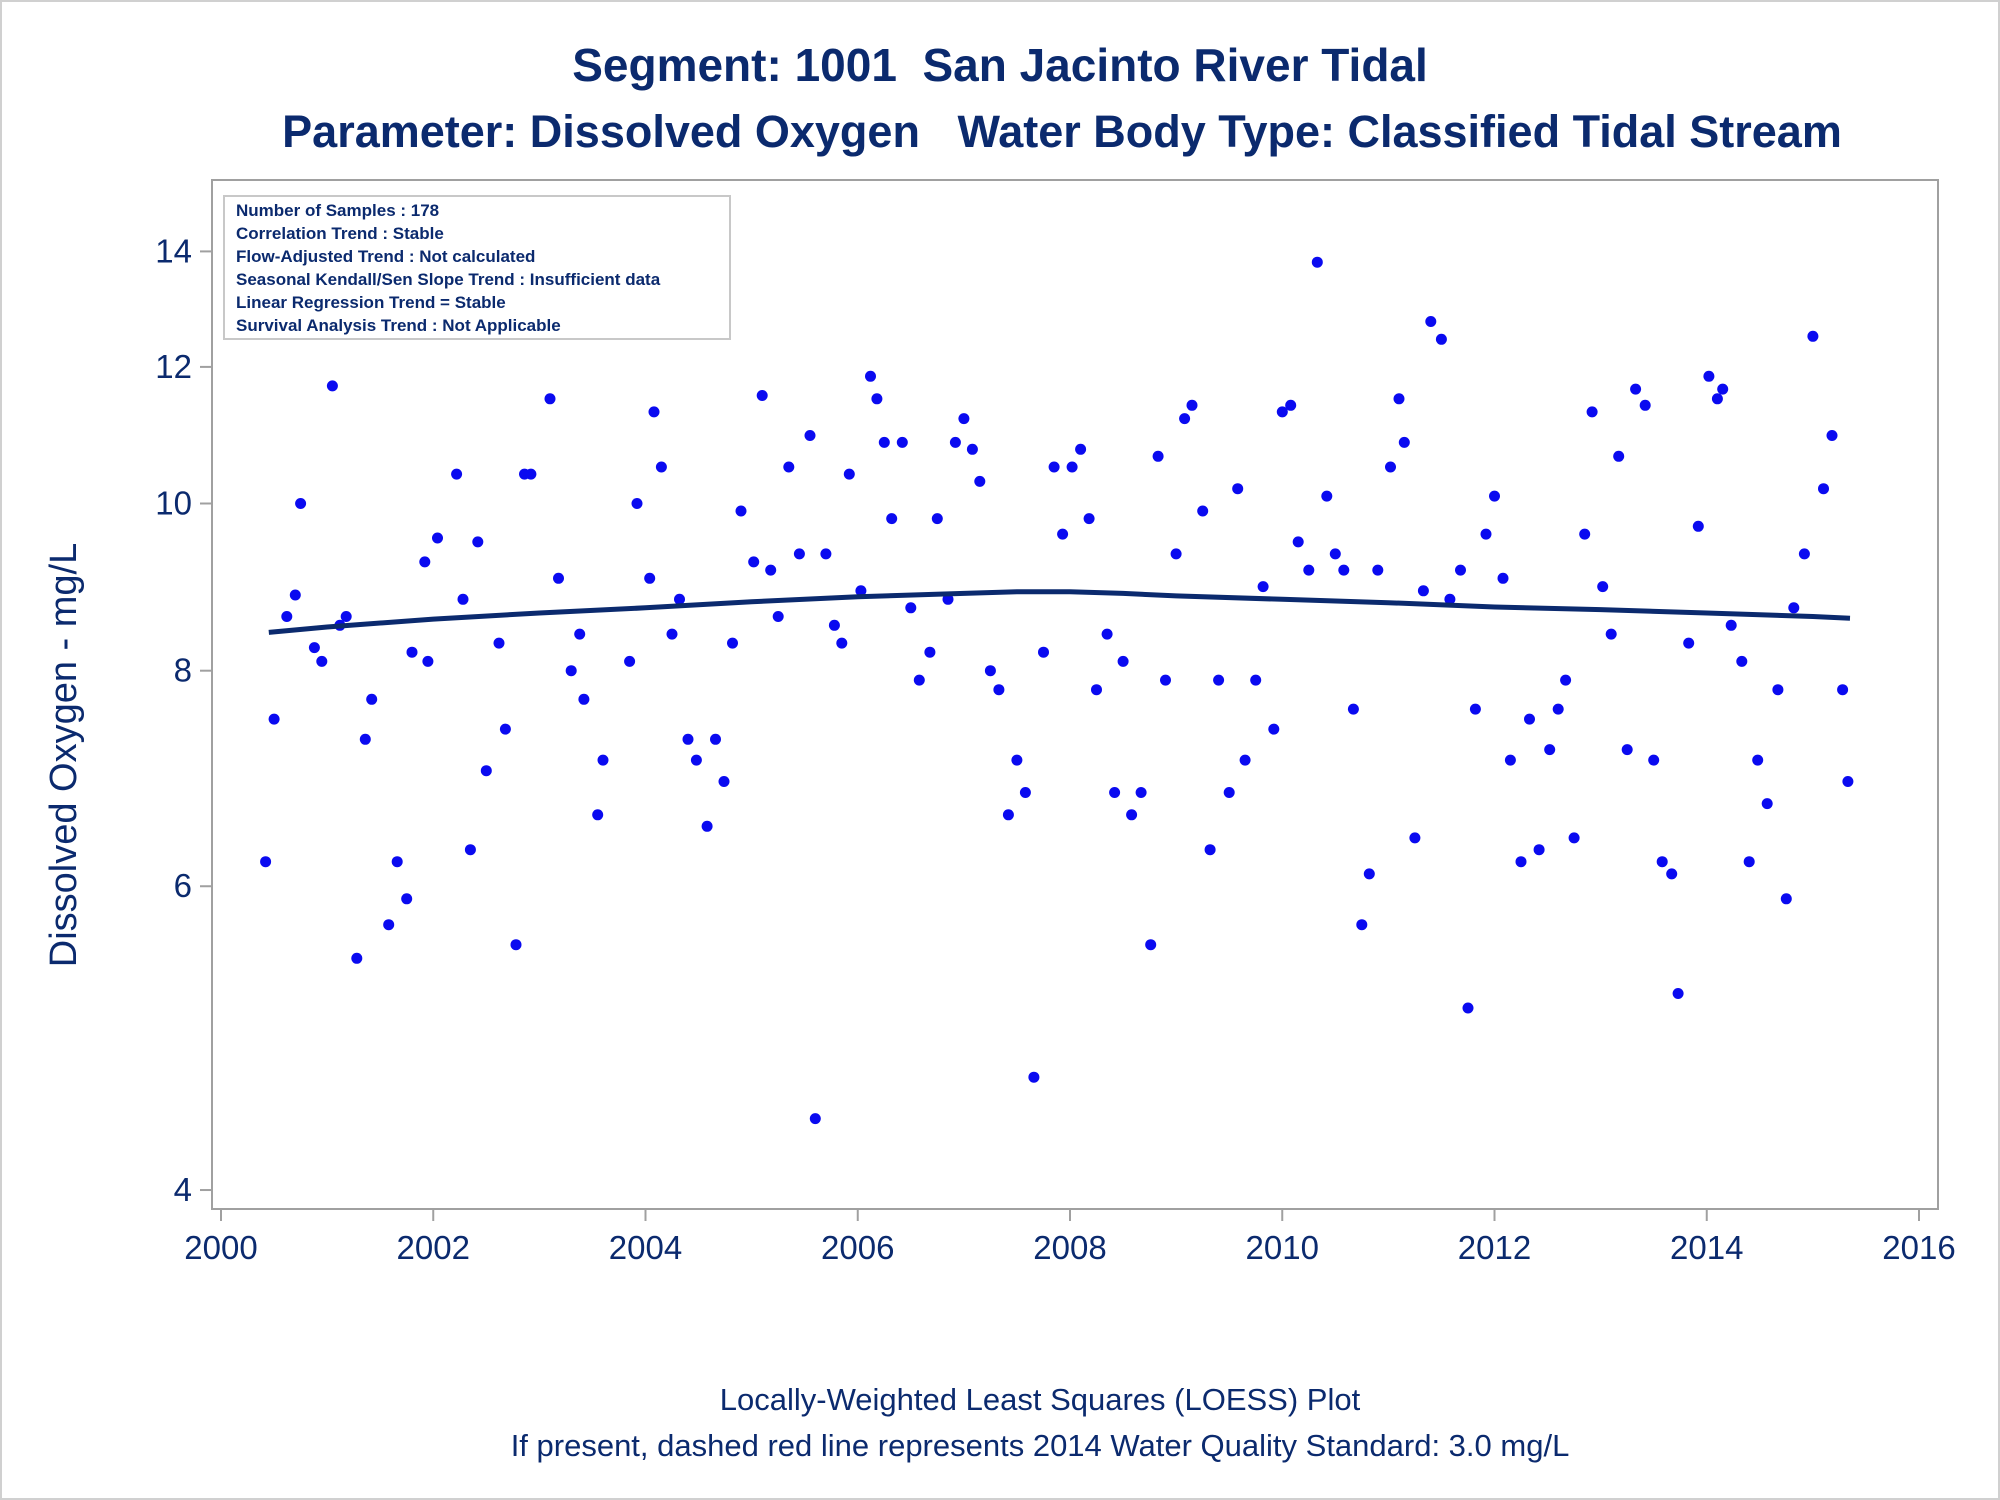  I want to click on stat-line: Survival Analysis Trend : Not Applicable, so click(398, 325).